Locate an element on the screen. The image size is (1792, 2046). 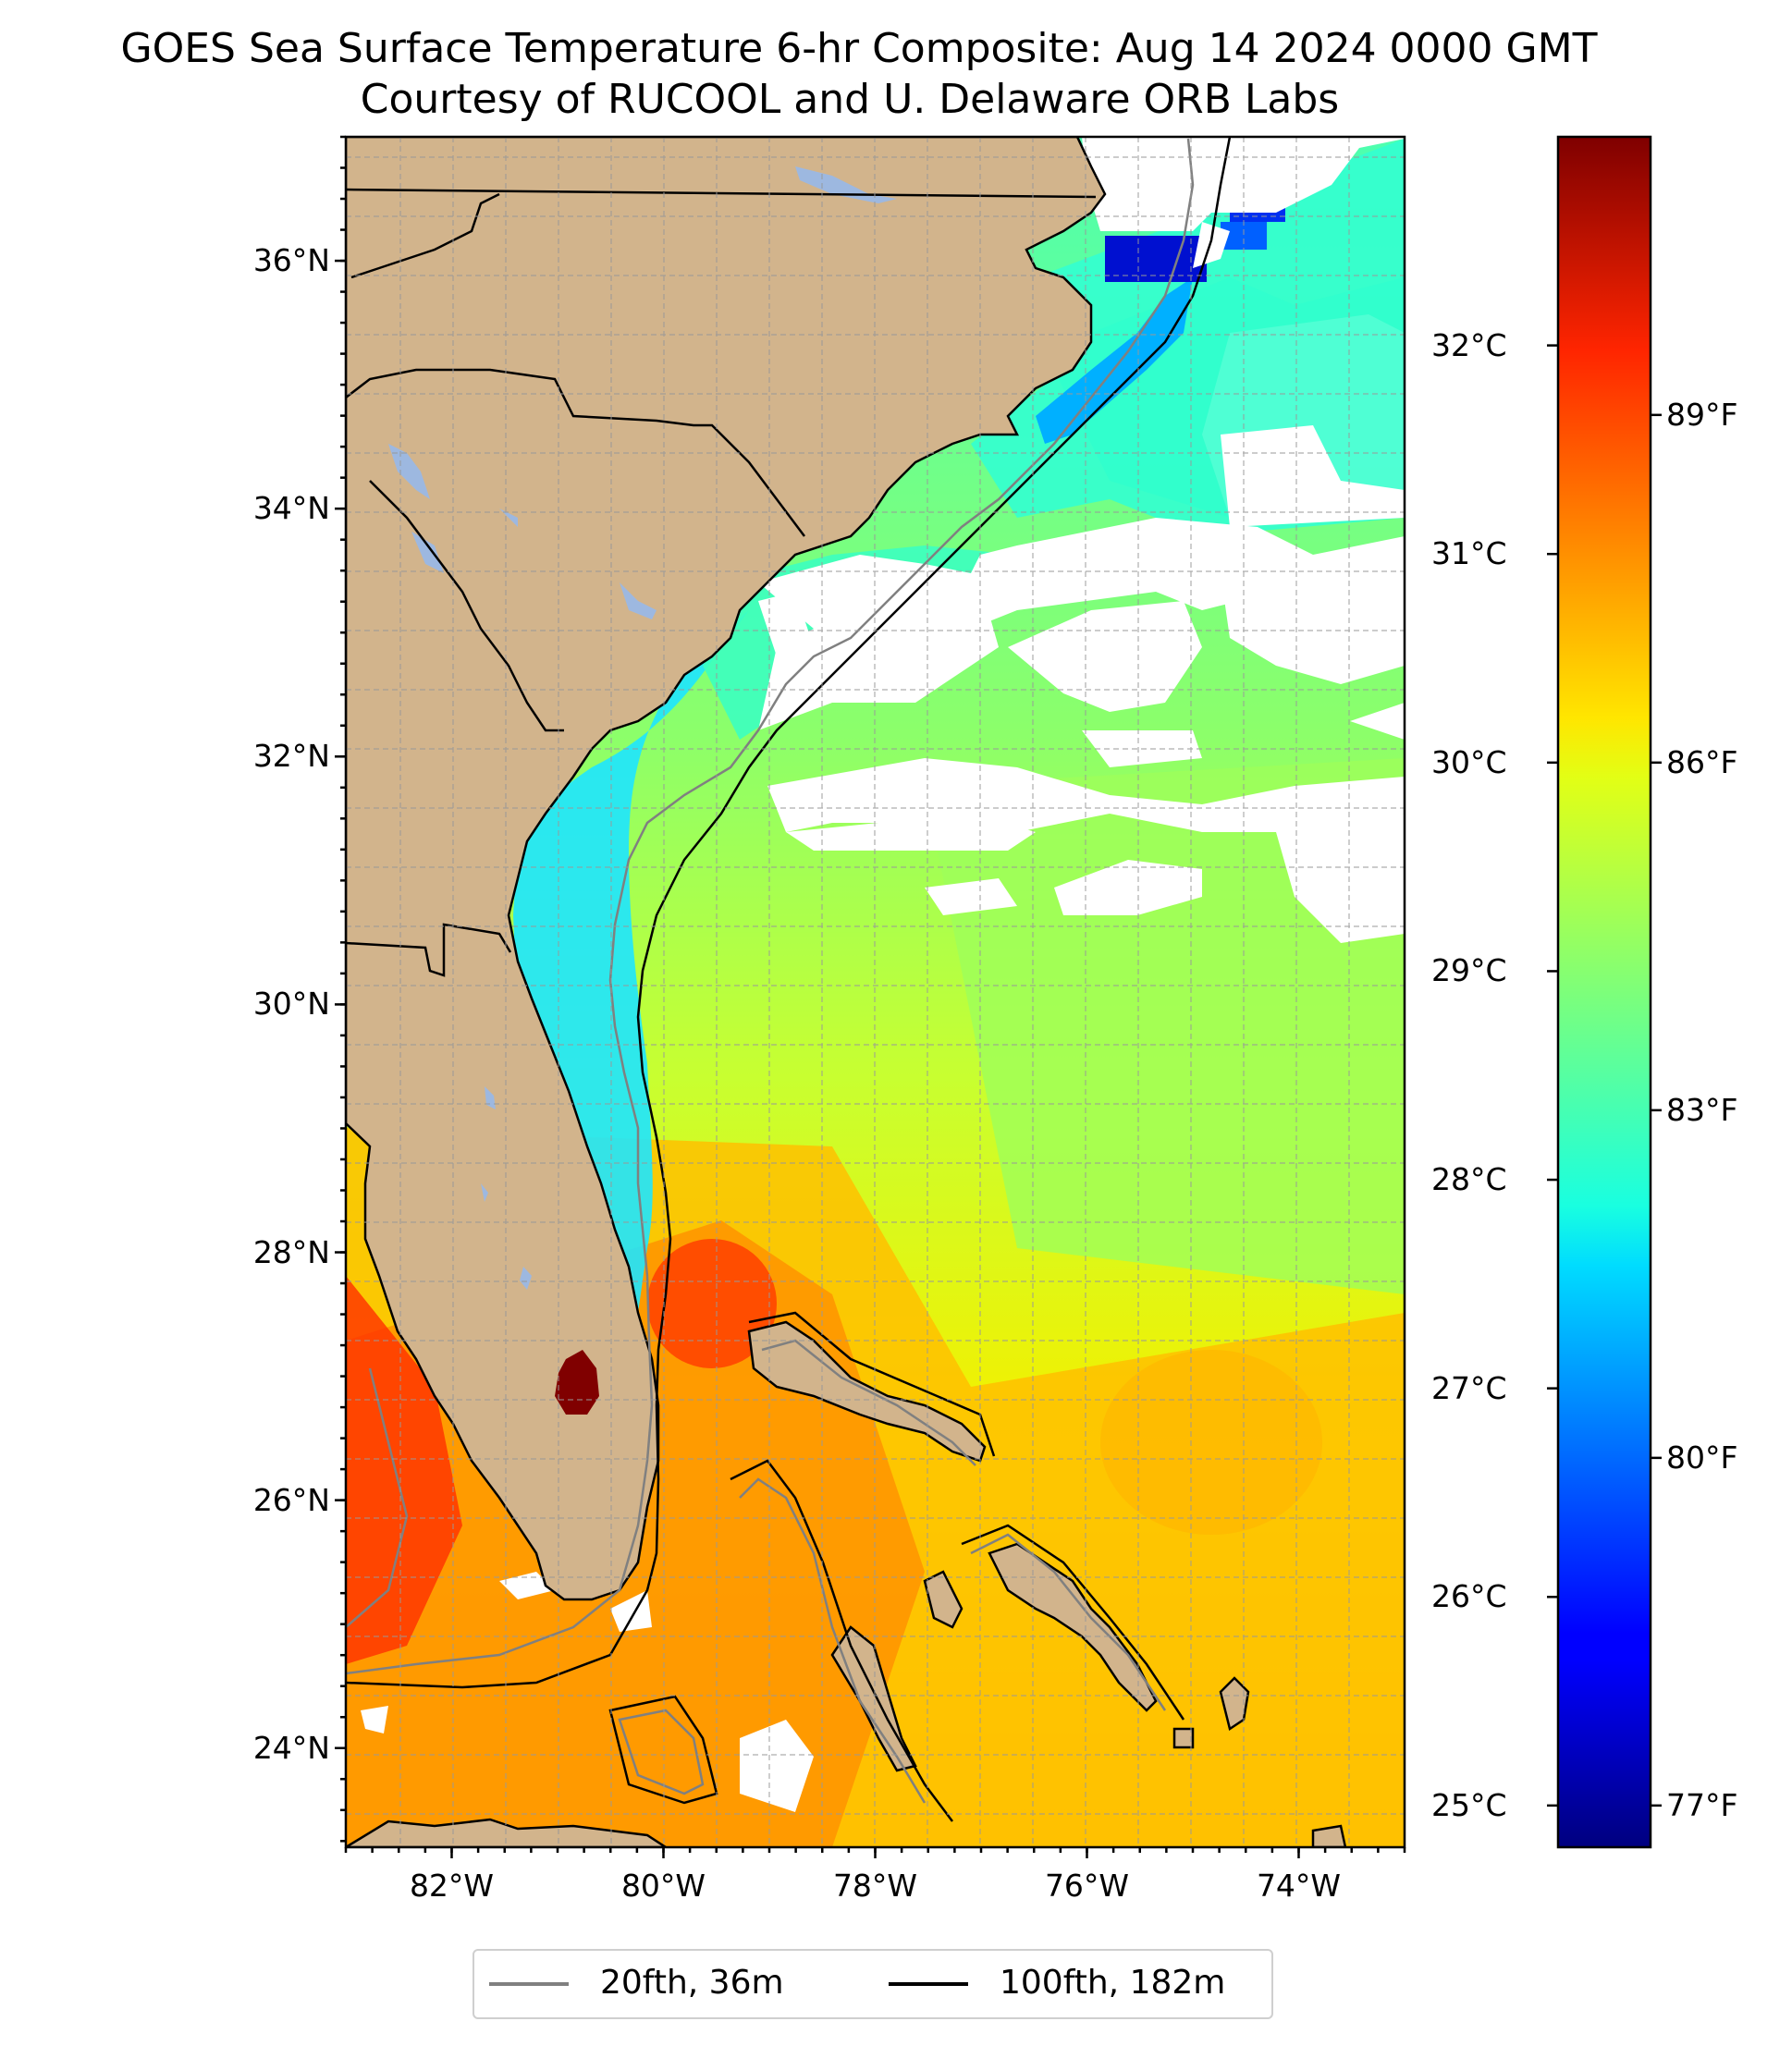
lat-tick-label: 32°N is located at coordinates (291, 756).